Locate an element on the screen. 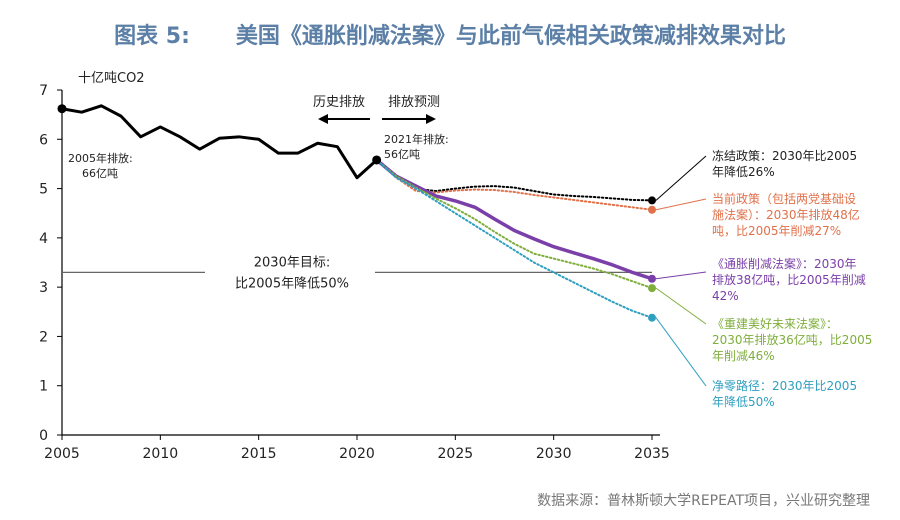 The width and height of the screenshot is (900, 520). x-tick-label: 2020 is located at coordinates (357, 454).